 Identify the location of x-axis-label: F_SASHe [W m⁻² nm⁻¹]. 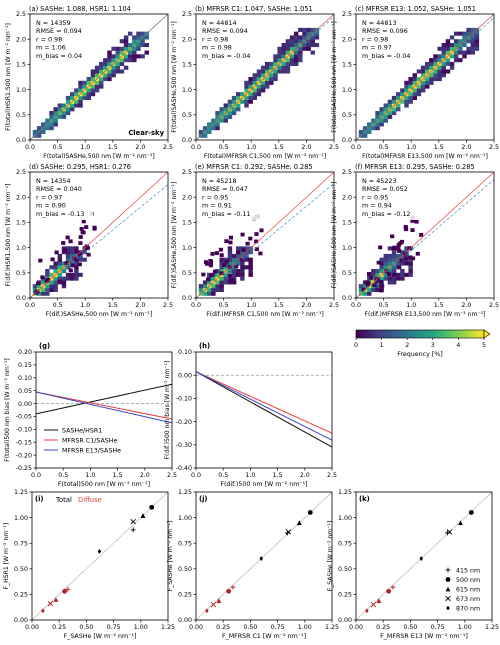
(100, 636).